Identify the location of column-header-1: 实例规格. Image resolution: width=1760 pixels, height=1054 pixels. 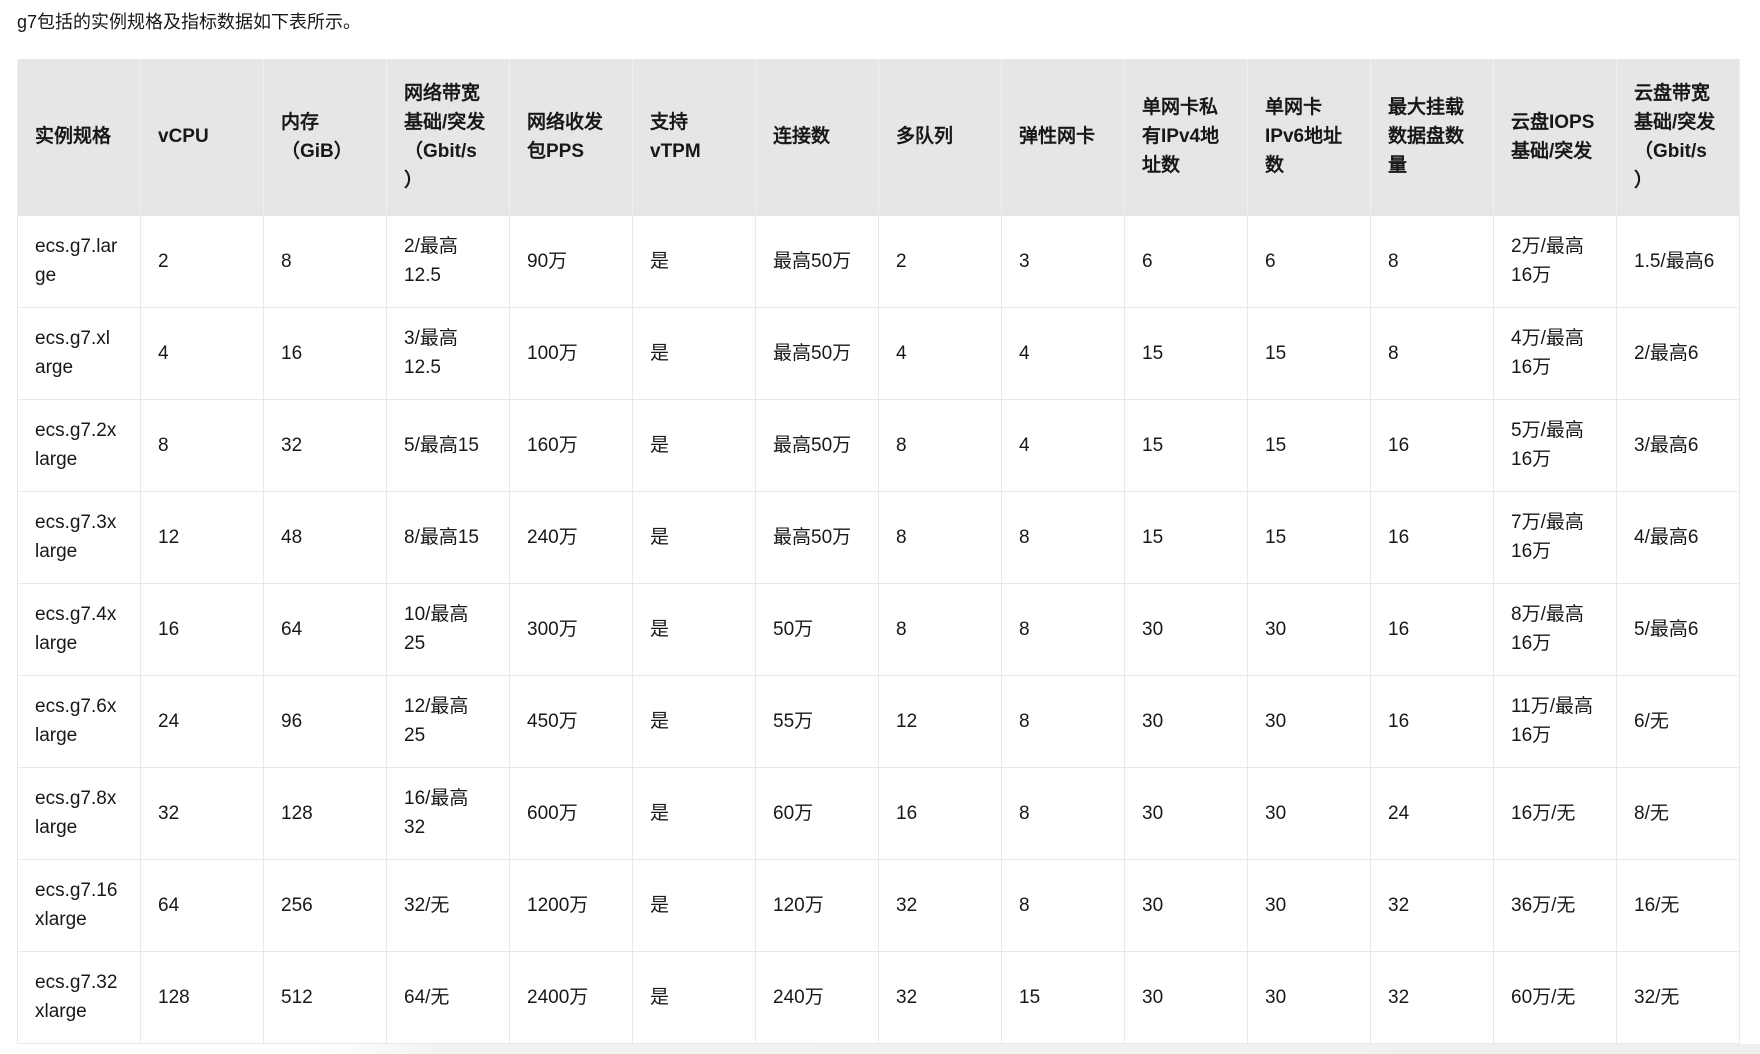
(79, 137).